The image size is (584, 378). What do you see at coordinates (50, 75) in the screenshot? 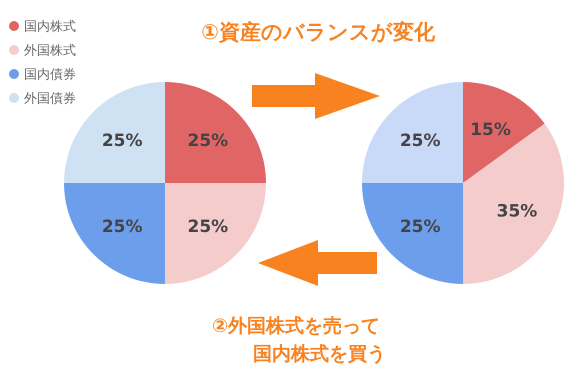
I see `legend-label: 国内債券` at bounding box center [50, 75].